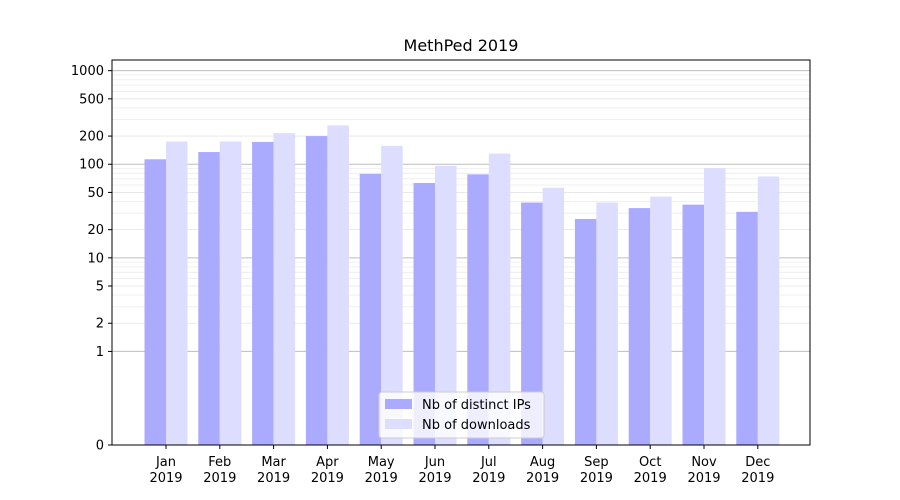 Image resolution: width=900 pixels, height=500 pixels. I want to click on bar-distinct-ips-may, so click(370, 309).